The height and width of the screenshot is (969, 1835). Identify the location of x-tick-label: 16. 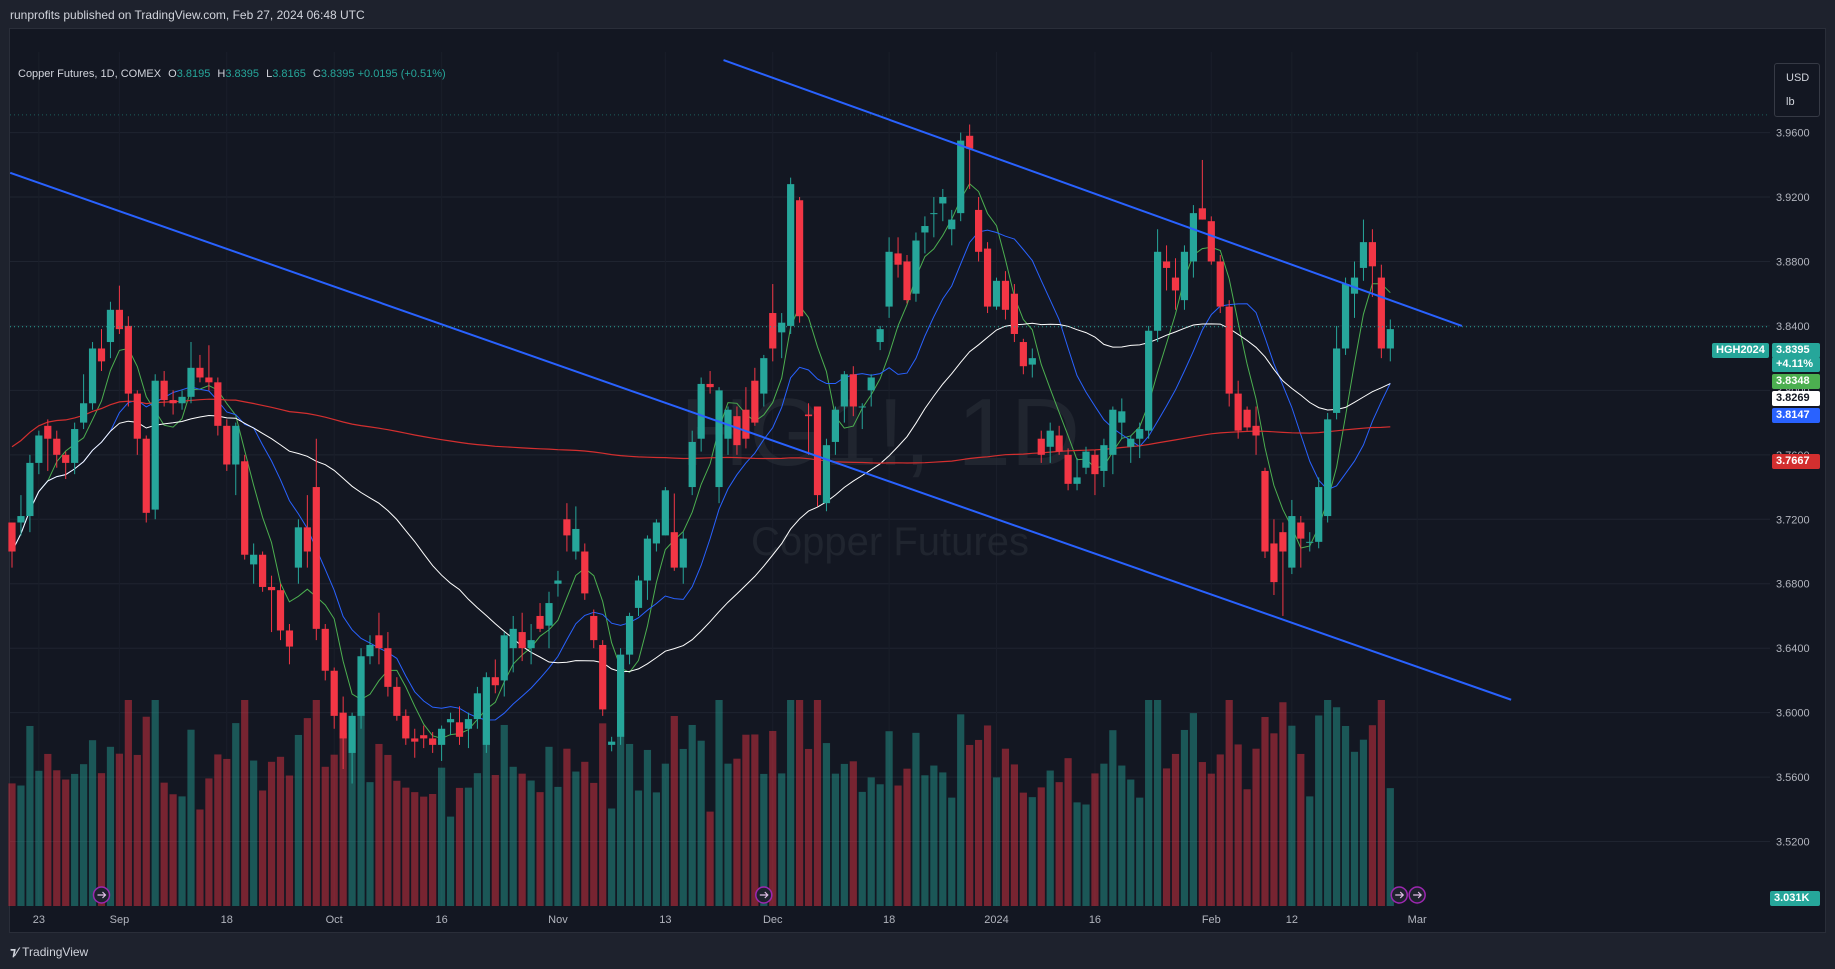
(1095, 920).